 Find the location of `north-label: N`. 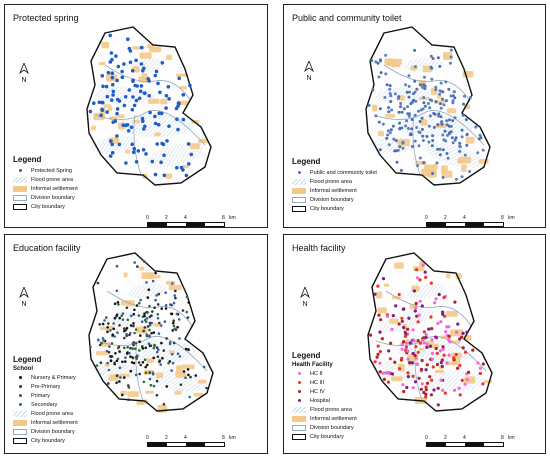

north-label: N is located at coordinates (24, 80).